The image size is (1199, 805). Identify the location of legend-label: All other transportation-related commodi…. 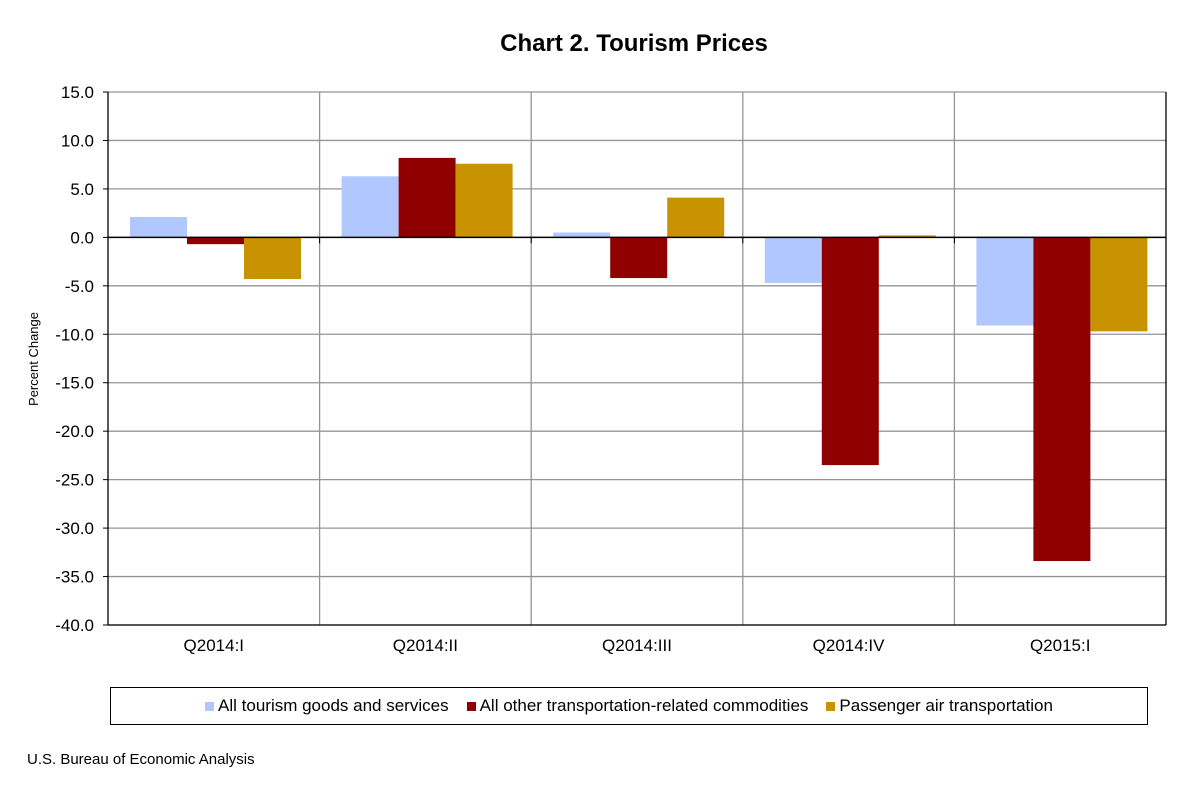
(644, 705).